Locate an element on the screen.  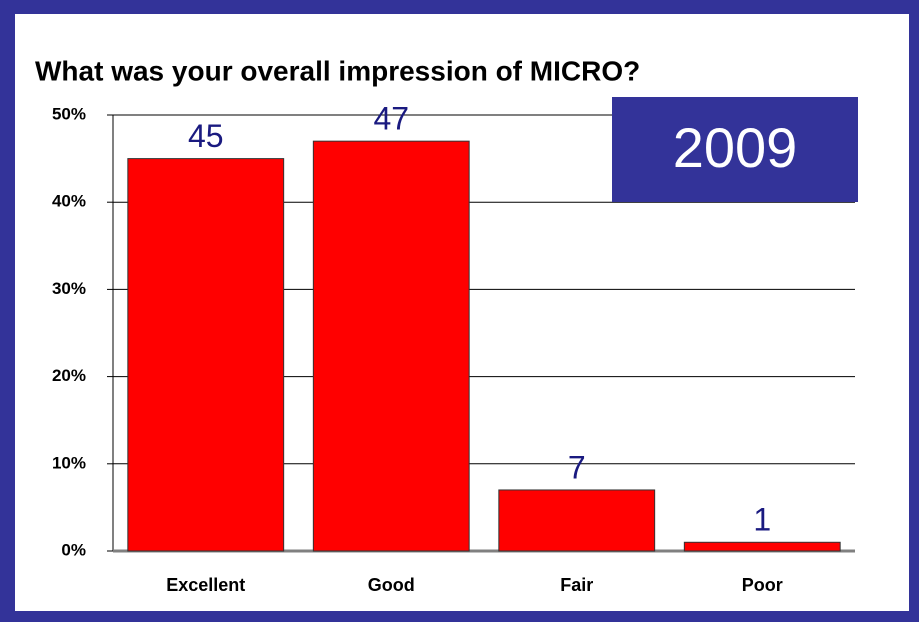
y-tick-label: 40% is located at coordinates (69, 201).